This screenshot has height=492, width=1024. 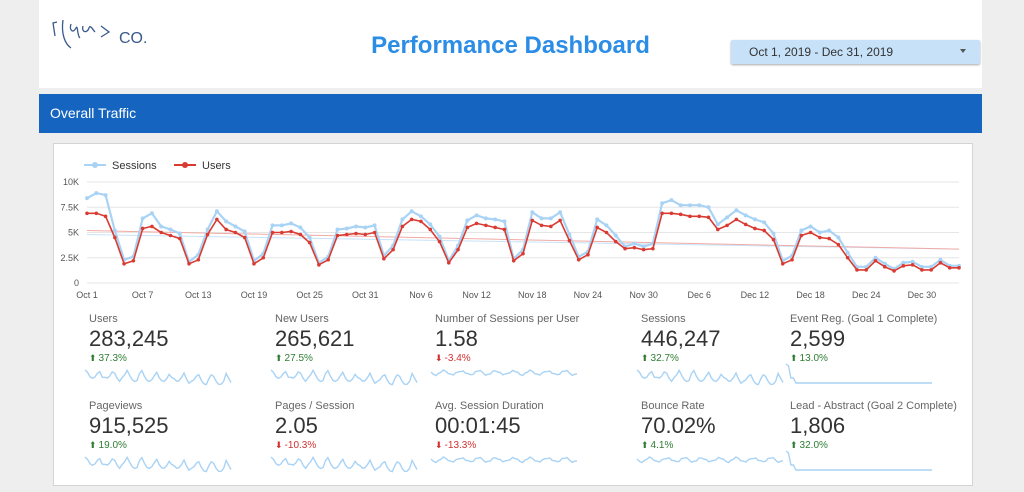 I want to click on date-range-picker: Oct 1, 2019 - Dec 31, 2019, so click(x=855, y=52).